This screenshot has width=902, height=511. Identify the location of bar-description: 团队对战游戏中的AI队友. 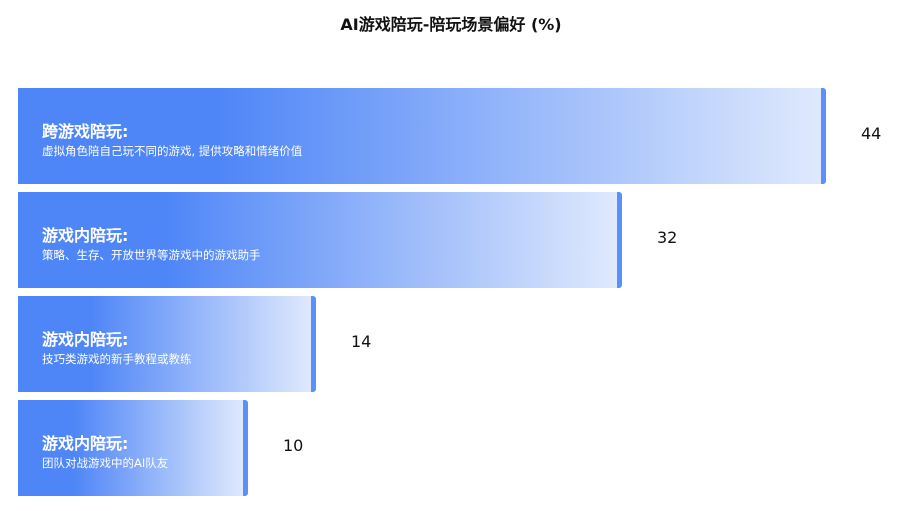
(105, 463).